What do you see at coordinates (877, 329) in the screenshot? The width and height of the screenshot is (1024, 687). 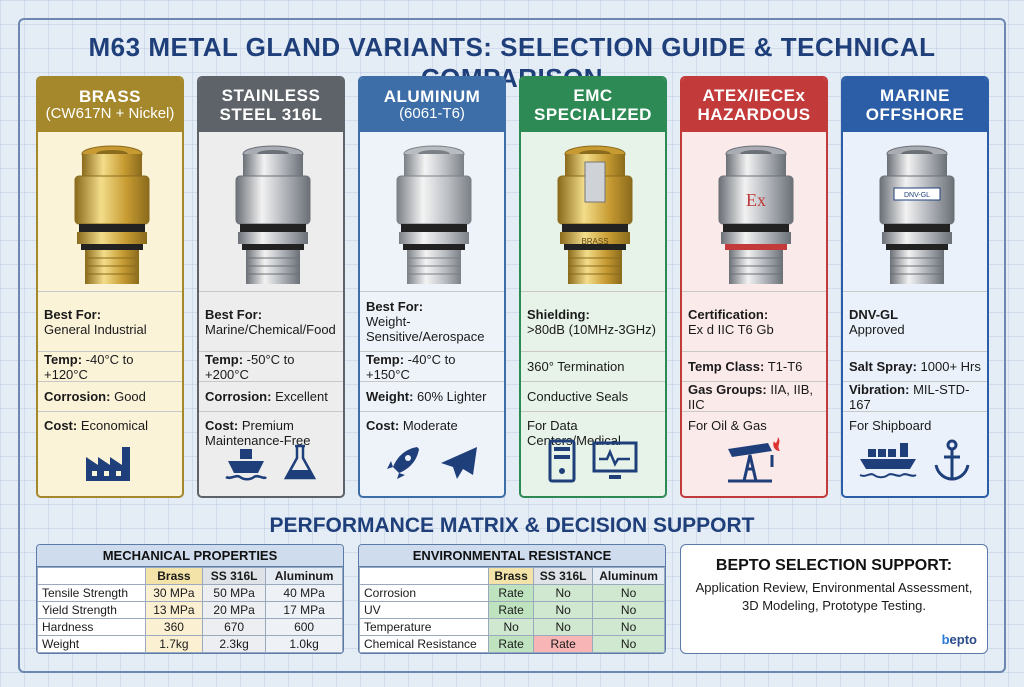 I see `spec-value: Approved` at bounding box center [877, 329].